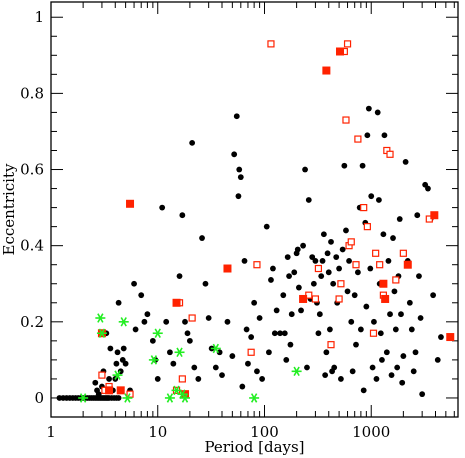  Describe the element at coordinates (32, 93) in the screenshot. I see `y-tick-label: 0.8` at that location.